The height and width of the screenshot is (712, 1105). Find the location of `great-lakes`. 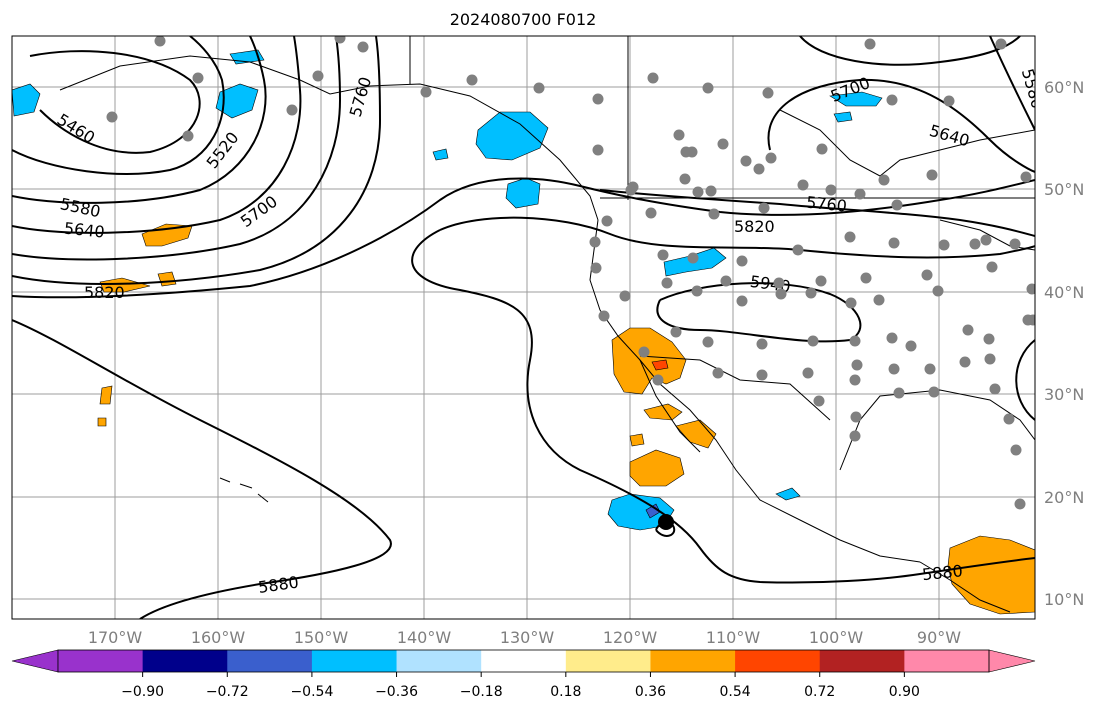

great-lakes is located at coordinates (987, 235).